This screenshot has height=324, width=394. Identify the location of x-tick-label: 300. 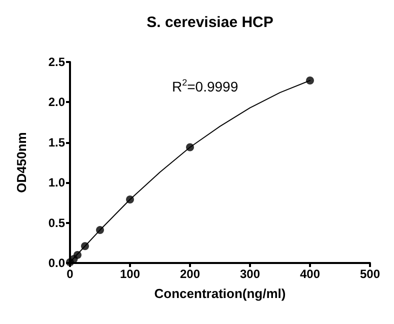
(250, 274).